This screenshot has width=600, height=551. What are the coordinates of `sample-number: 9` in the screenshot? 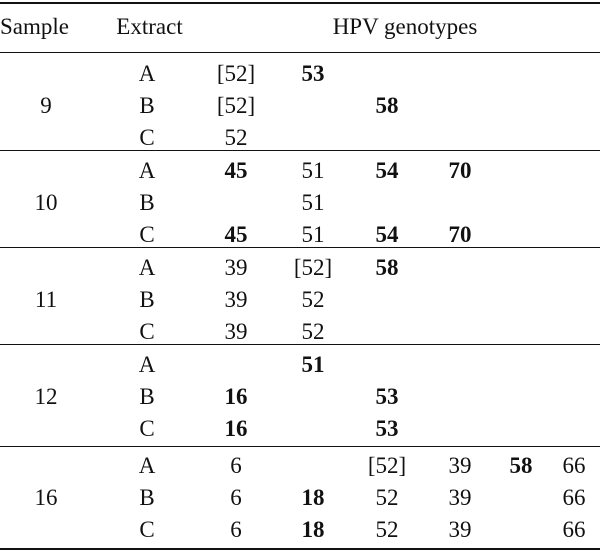 It's located at (46, 105).